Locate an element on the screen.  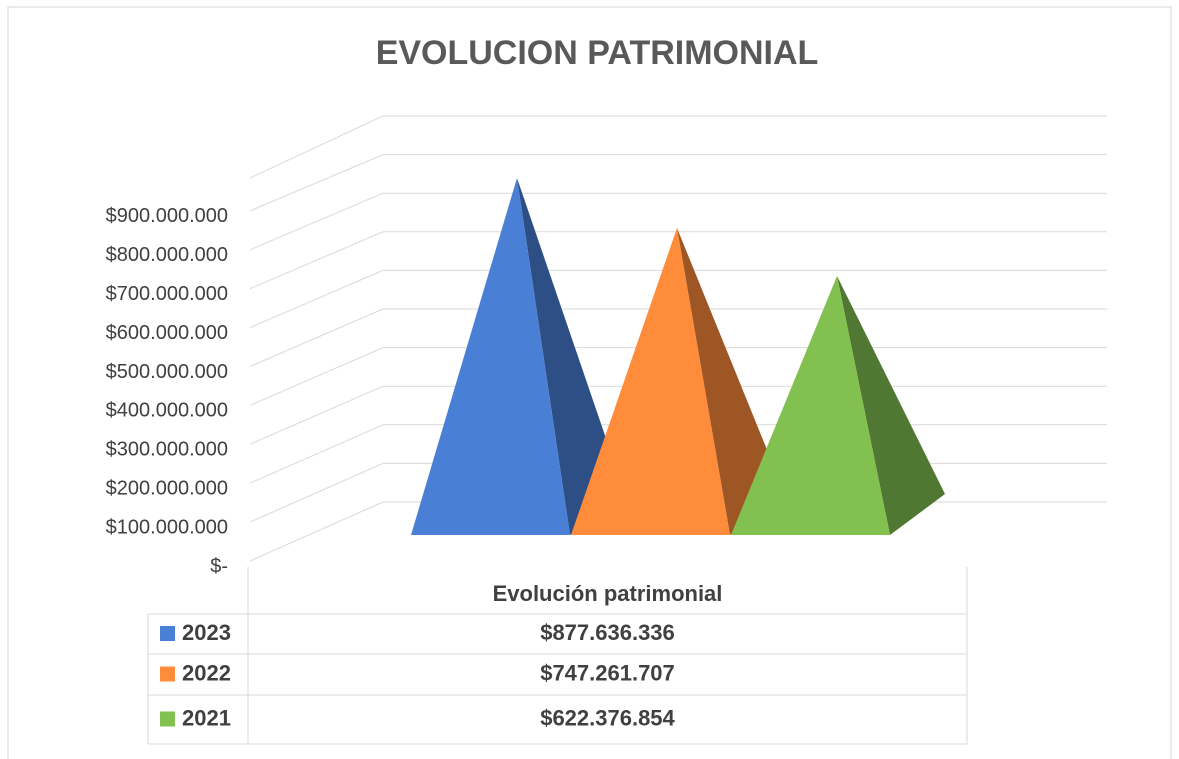
wall-edge is located at coordinates (316, 147).